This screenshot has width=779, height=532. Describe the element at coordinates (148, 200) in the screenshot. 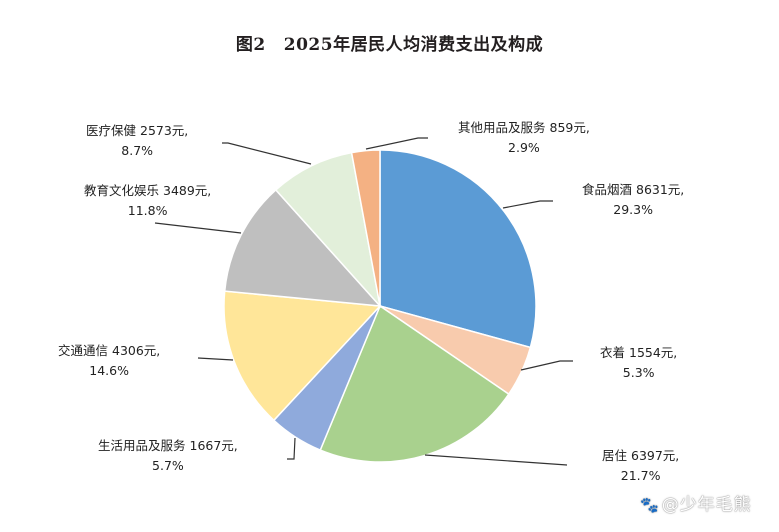

I see `data-label-education: 教育文化娱乐 3489元, 11.8%` at that location.